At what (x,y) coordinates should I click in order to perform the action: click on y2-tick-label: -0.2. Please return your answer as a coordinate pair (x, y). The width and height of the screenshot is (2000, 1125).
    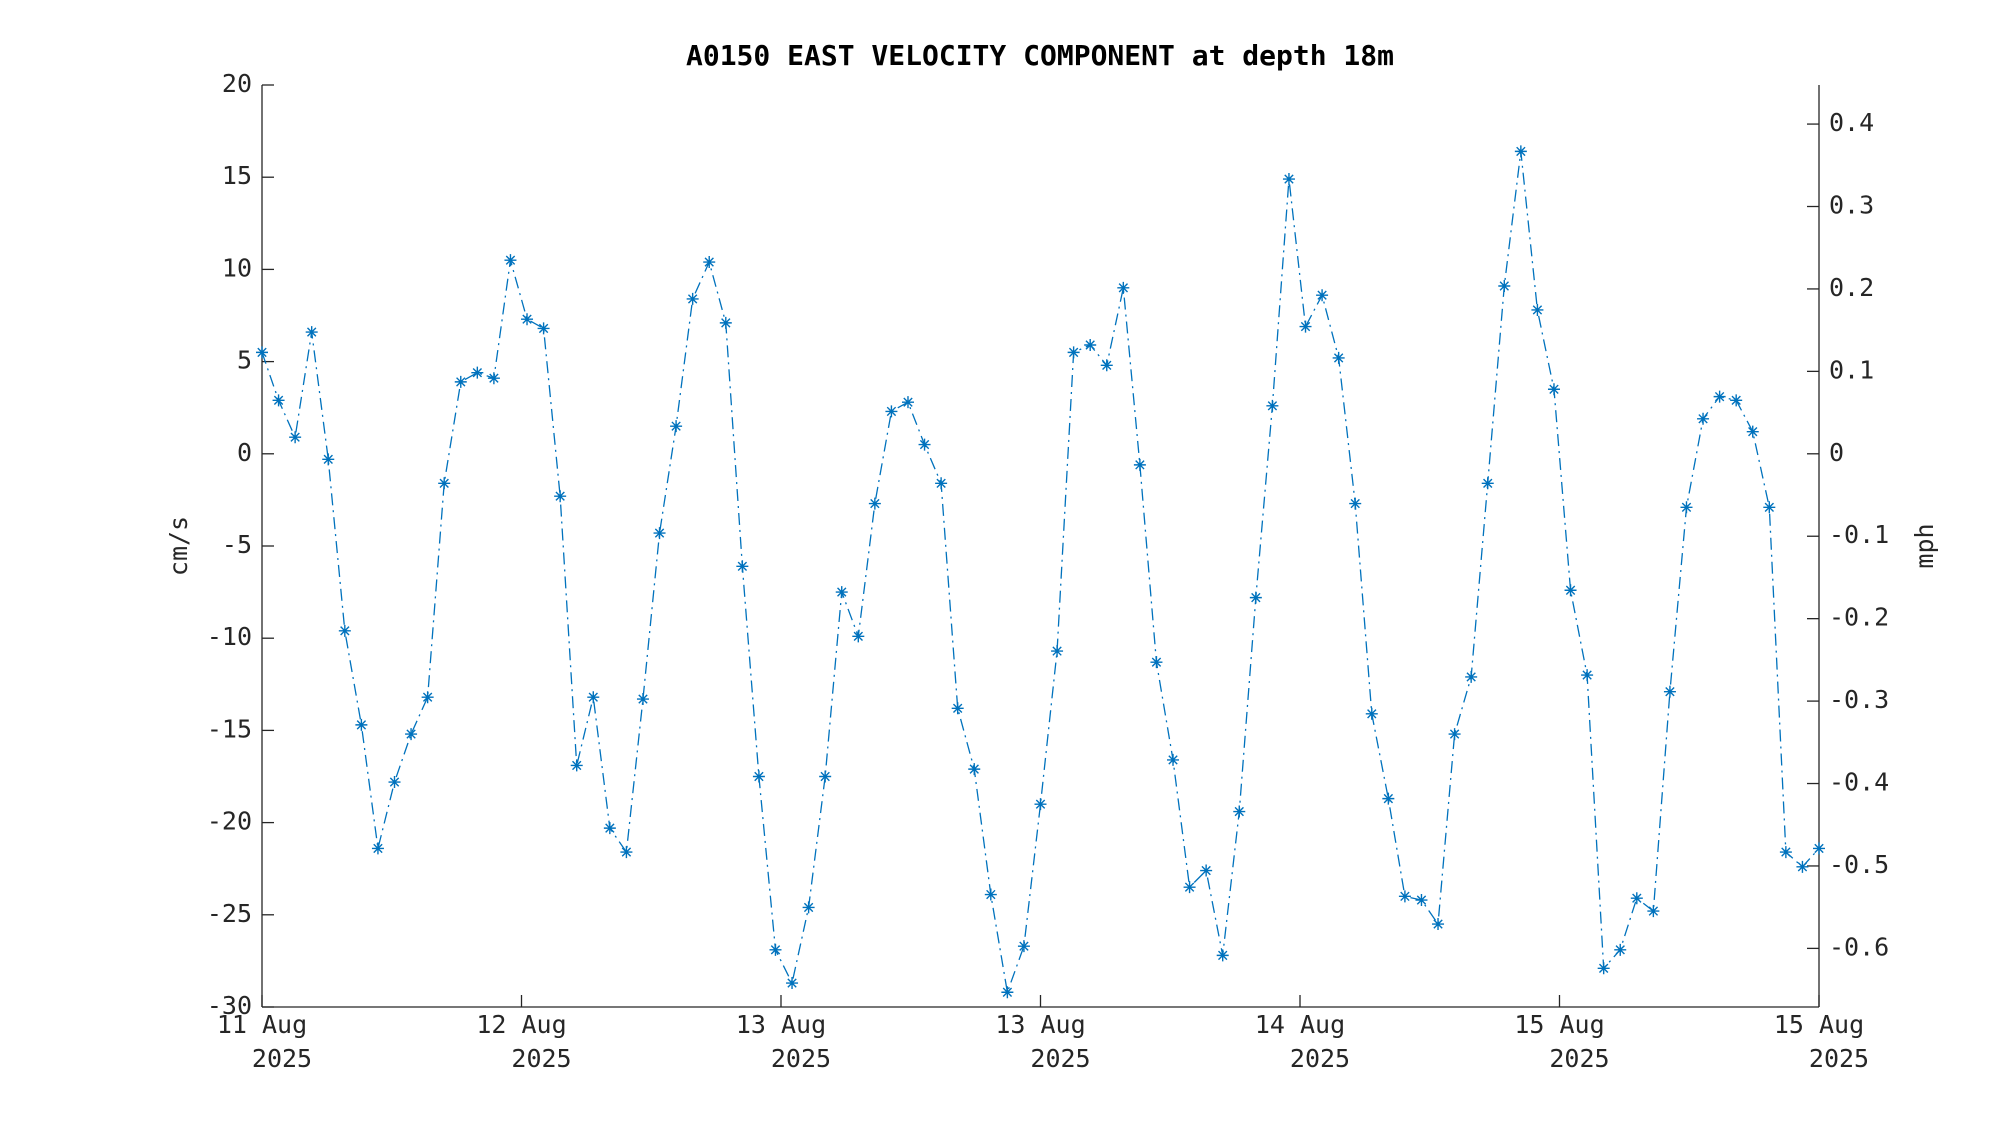
    Looking at the image, I should click on (1859, 617).